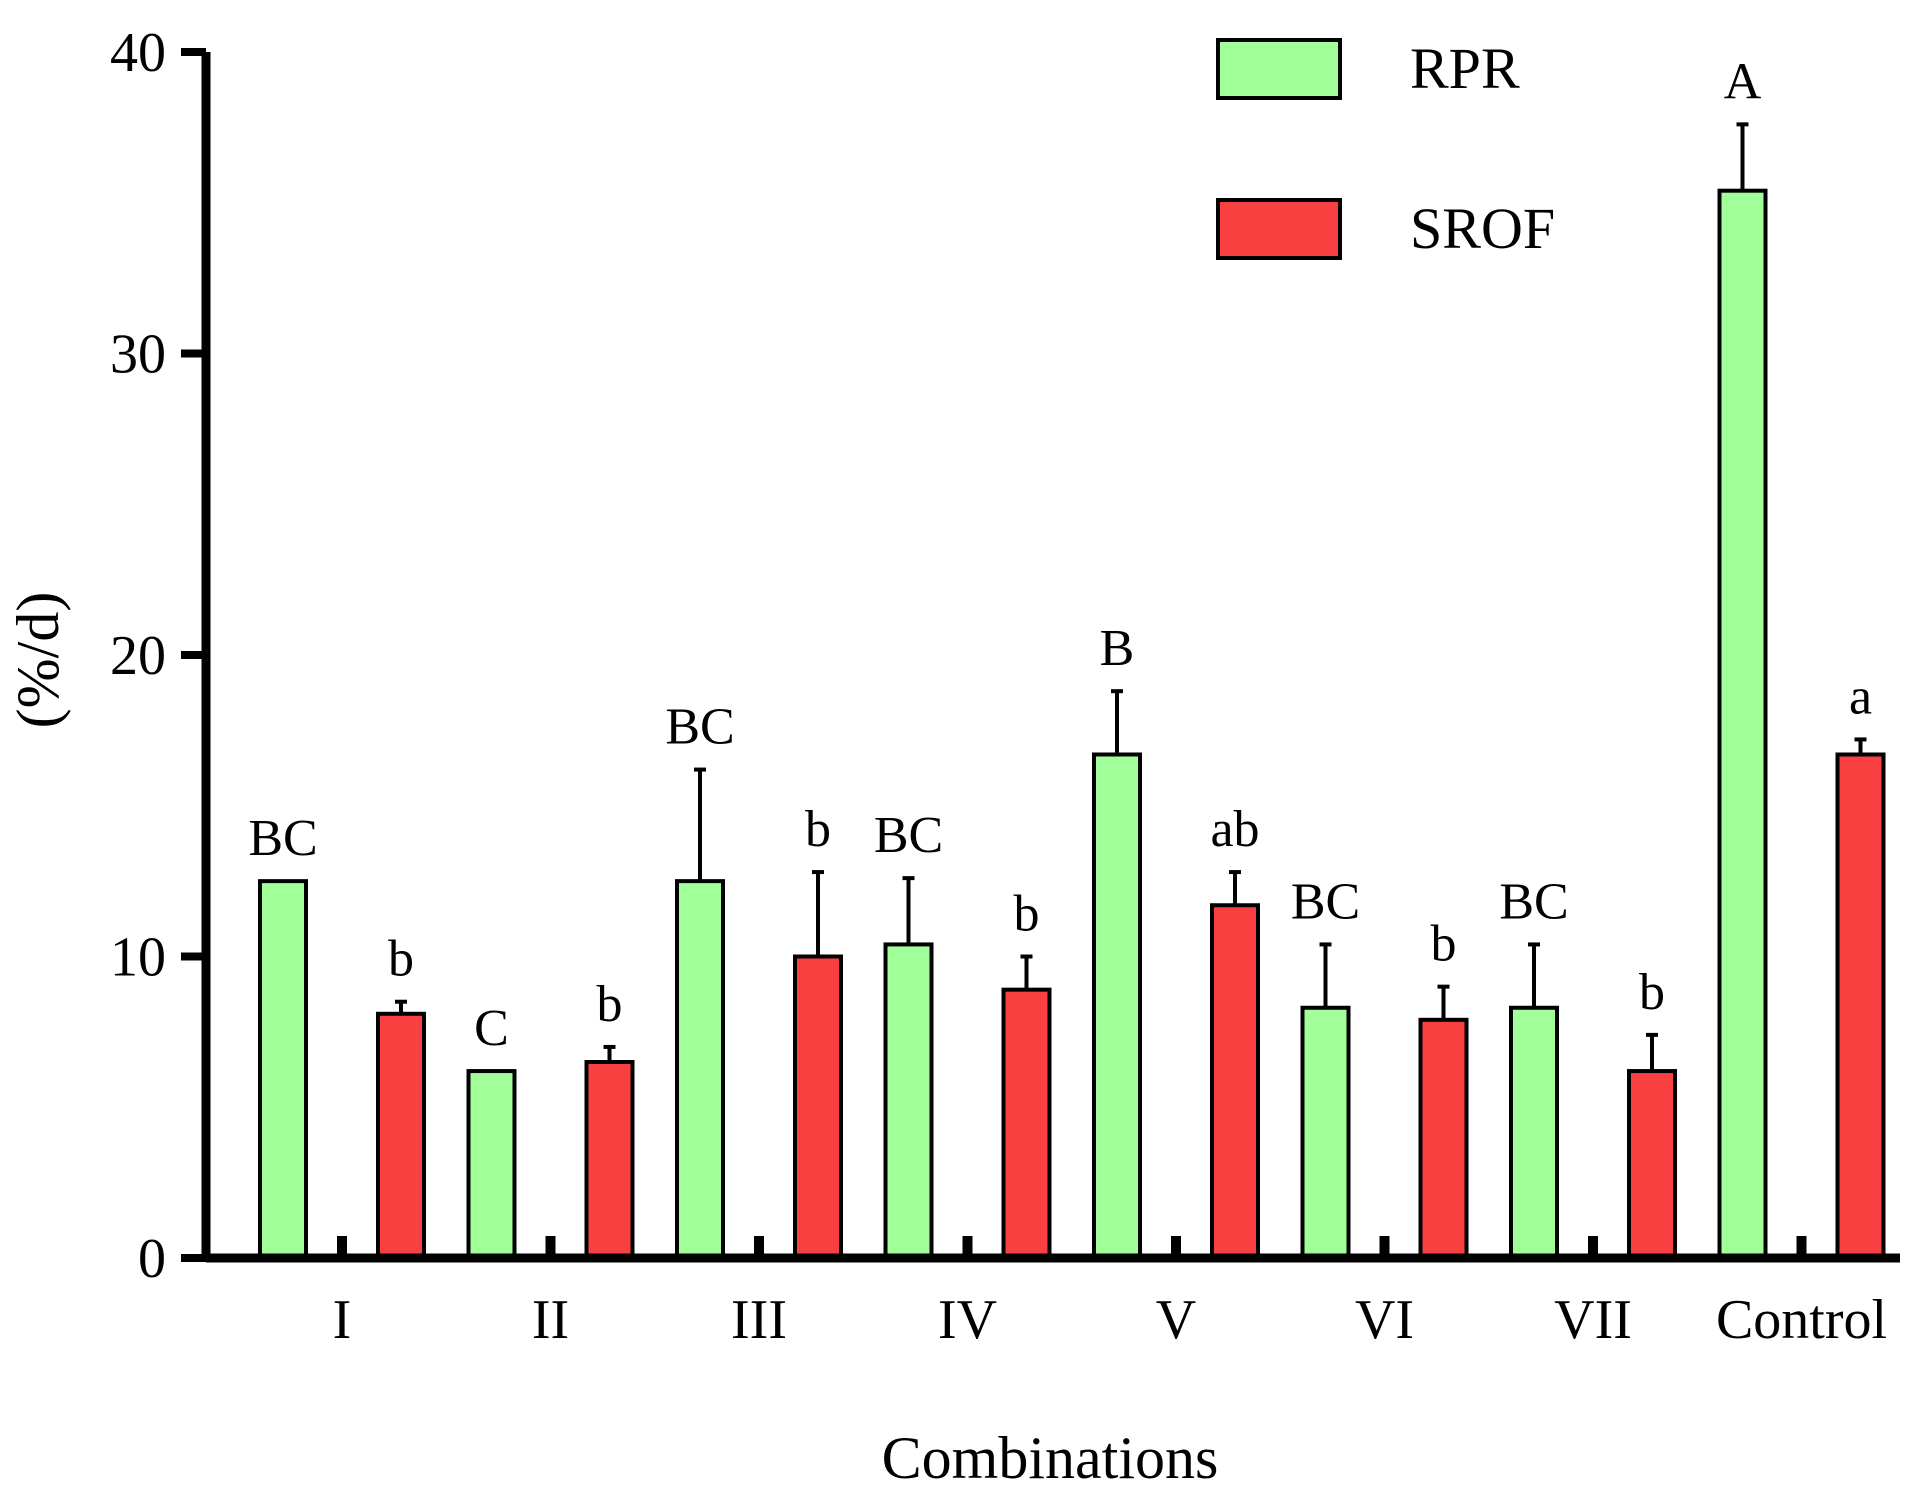  I want to click on x-tick-v, so click(1176, 1247).